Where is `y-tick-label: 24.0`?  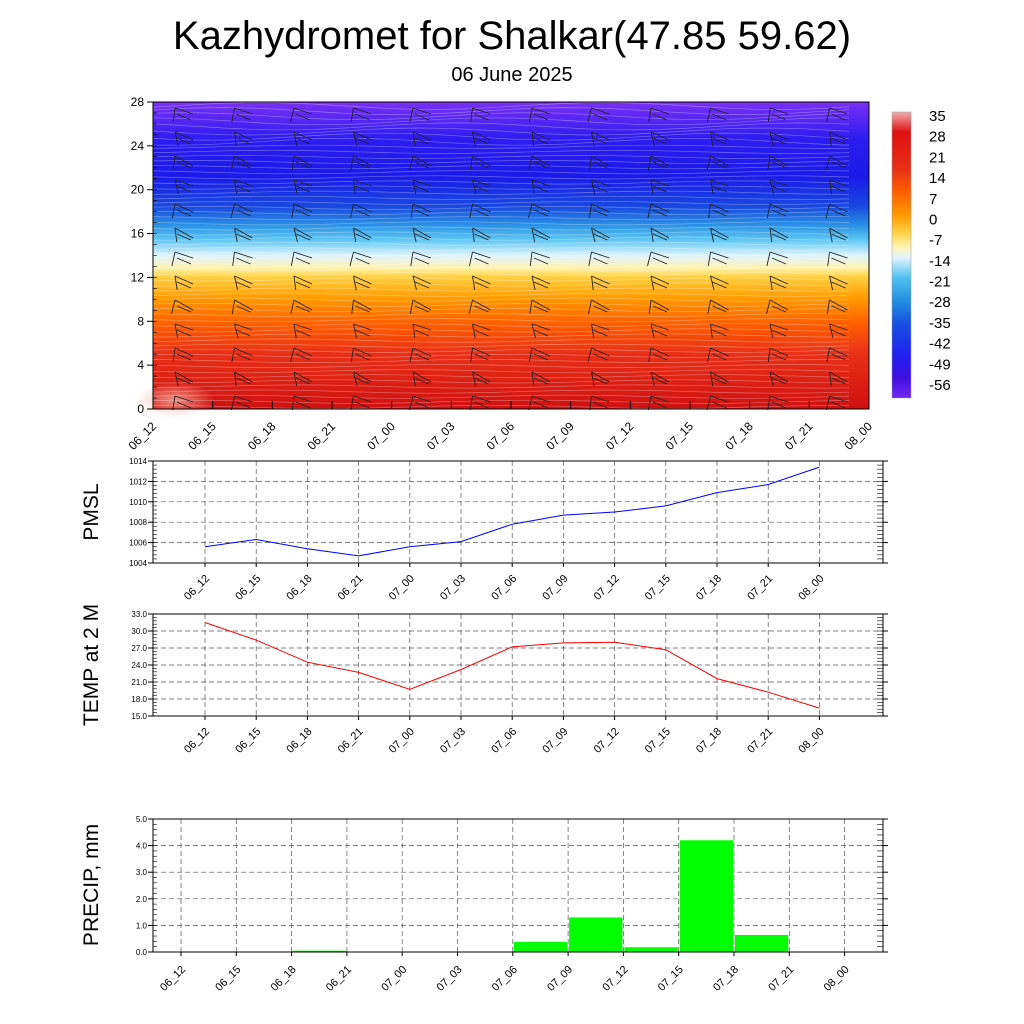
y-tick-label: 24.0 is located at coordinates (139, 665).